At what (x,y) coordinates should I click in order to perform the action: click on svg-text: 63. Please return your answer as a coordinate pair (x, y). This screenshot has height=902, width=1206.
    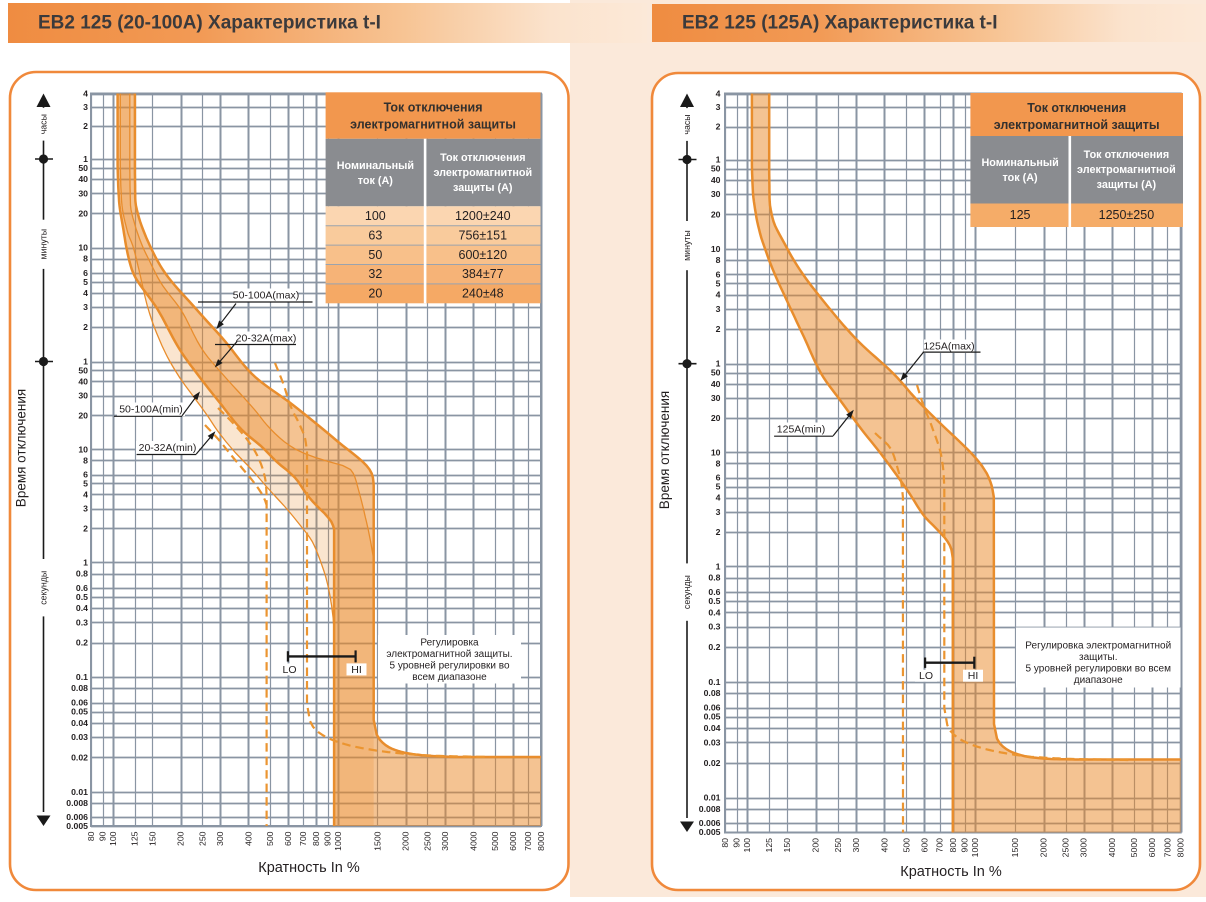
    Looking at the image, I should click on (375, 235).